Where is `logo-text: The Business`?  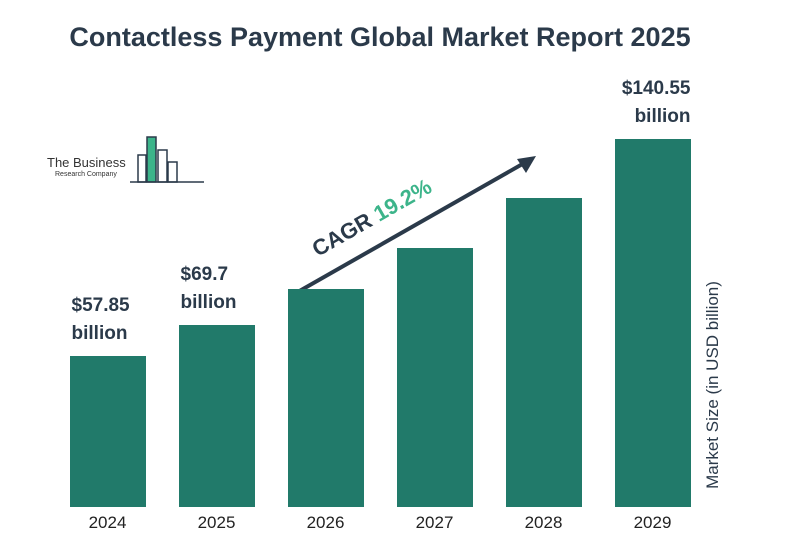
logo-text: The Business is located at coordinates (86, 162).